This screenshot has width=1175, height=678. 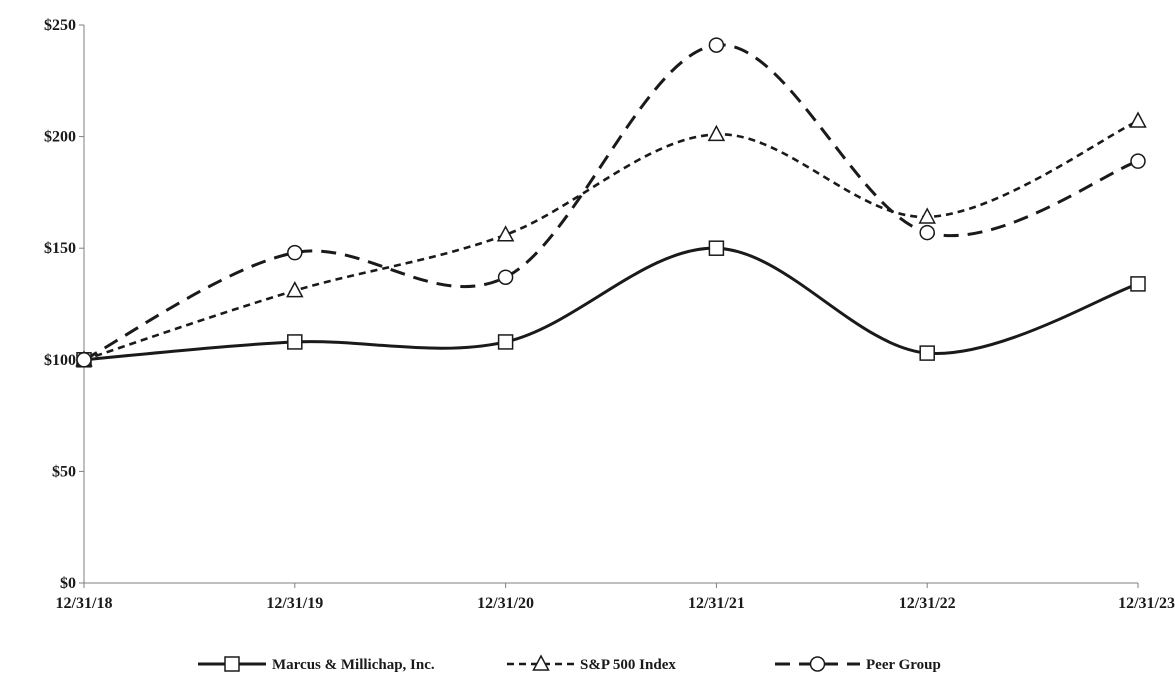 What do you see at coordinates (1146, 603) in the screenshot?
I see `x-tick-label: 12/31/23` at bounding box center [1146, 603].